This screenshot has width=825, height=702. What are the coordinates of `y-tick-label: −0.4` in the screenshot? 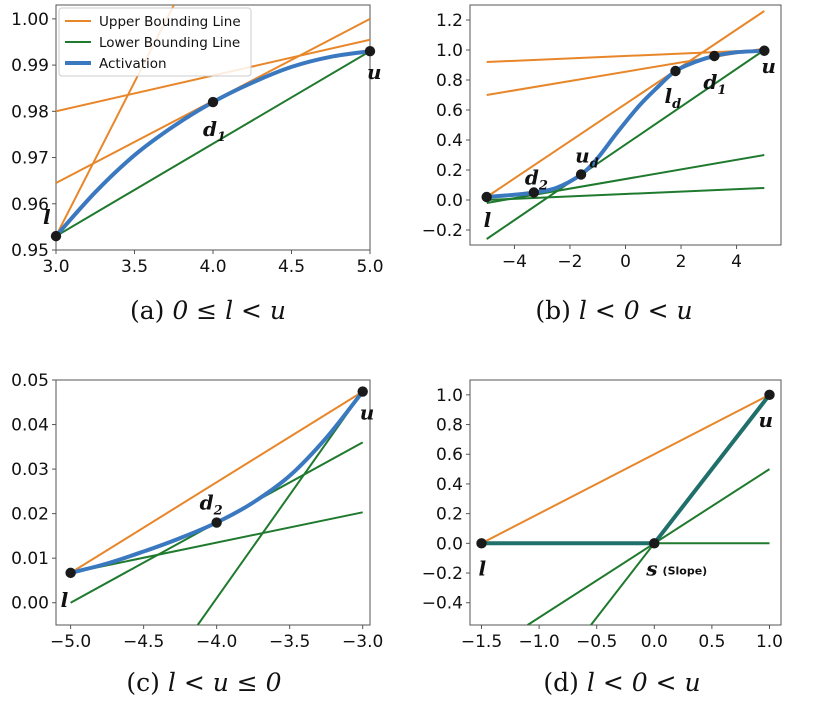 It's located at (442, 604).